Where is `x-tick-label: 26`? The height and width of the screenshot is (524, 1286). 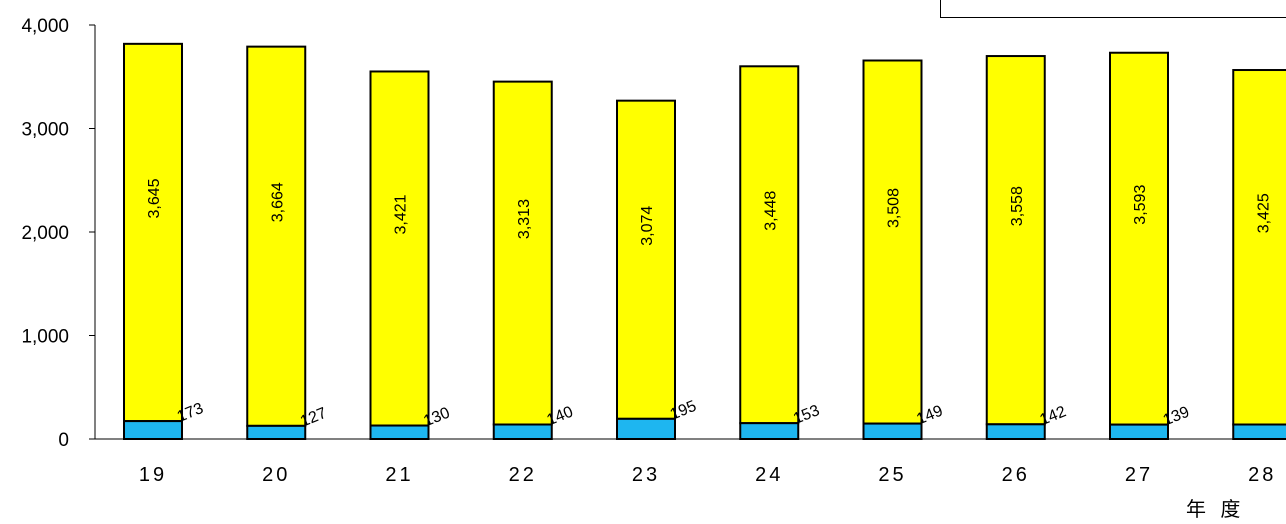 x-tick-label: 26 is located at coordinates (1016, 475).